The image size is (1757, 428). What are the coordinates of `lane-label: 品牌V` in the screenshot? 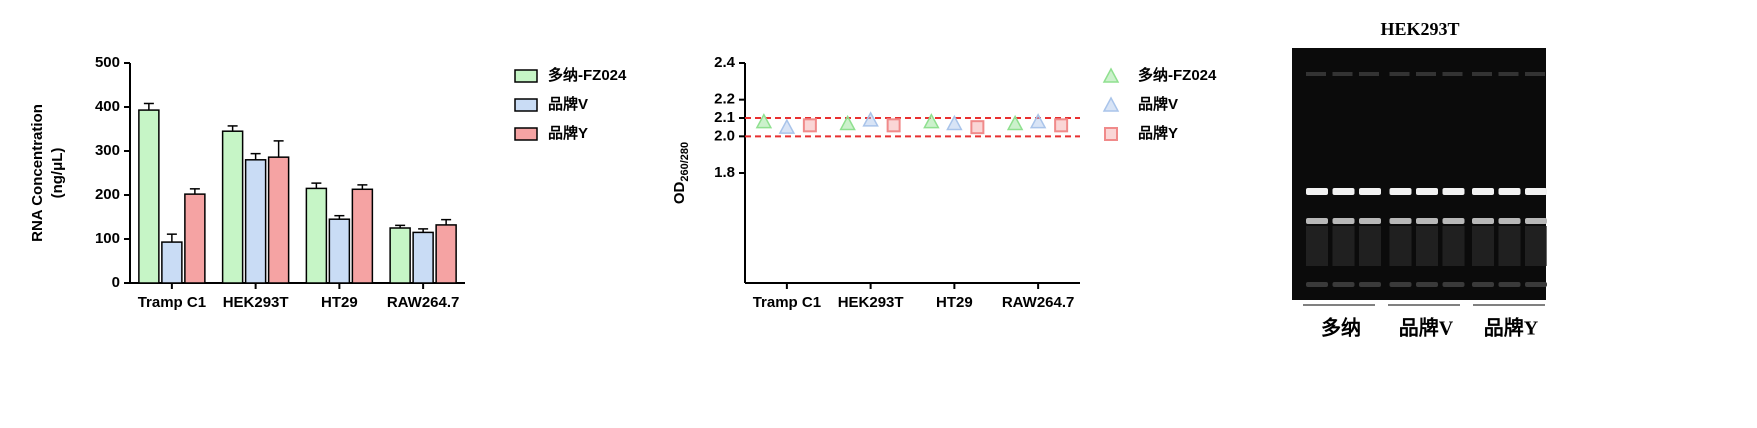 It's located at (1426, 328).